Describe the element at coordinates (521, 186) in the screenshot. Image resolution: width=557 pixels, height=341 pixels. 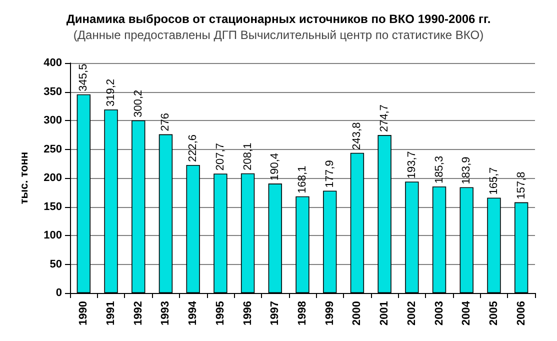
I see `data-label: 157,8` at that location.